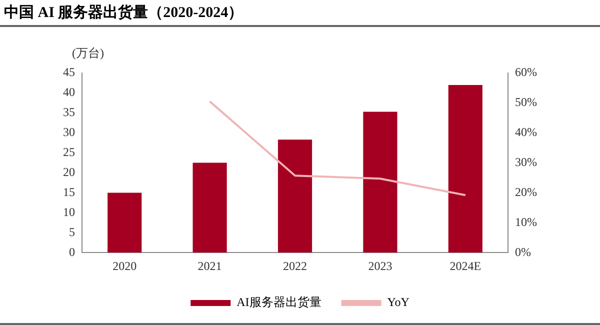  Describe the element at coordinates (69, 171) in the screenshot. I see `y-tick-label: 20` at that location.